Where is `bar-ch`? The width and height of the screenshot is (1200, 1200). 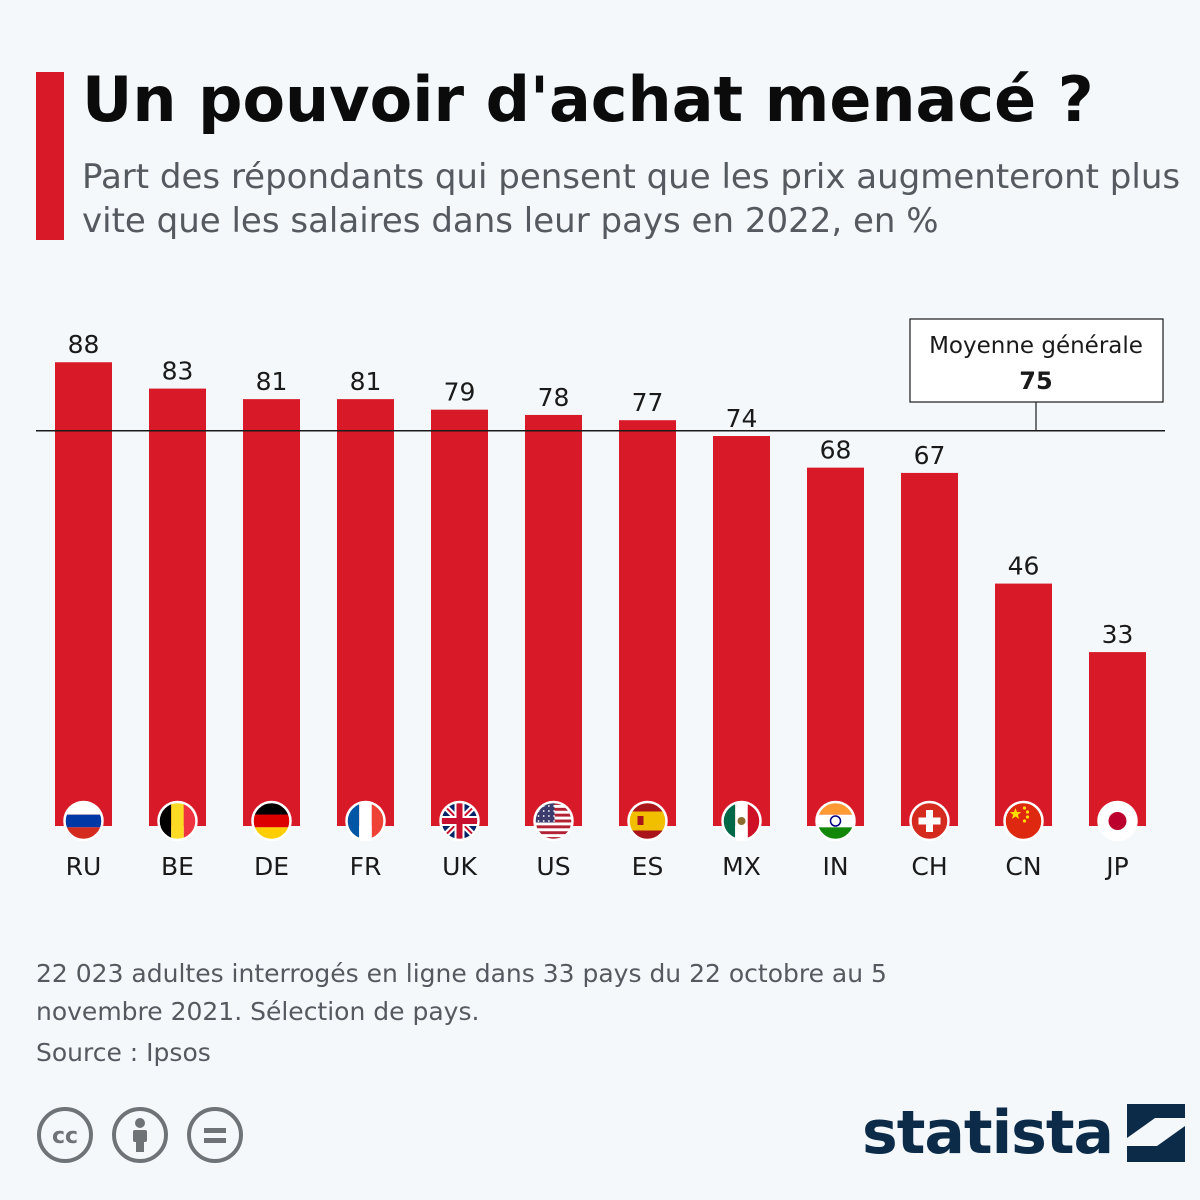
bar-ch is located at coordinates (929, 649).